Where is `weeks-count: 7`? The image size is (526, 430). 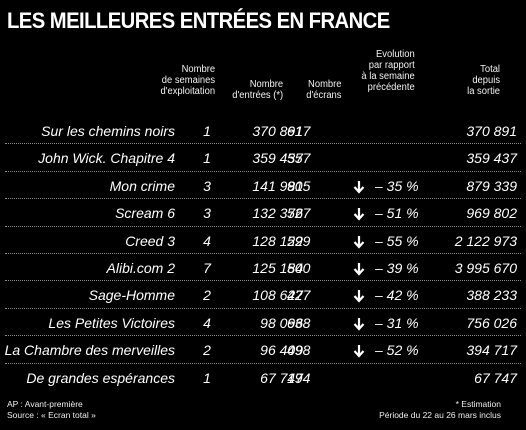
weeks-count: 7 is located at coordinates (207, 267).